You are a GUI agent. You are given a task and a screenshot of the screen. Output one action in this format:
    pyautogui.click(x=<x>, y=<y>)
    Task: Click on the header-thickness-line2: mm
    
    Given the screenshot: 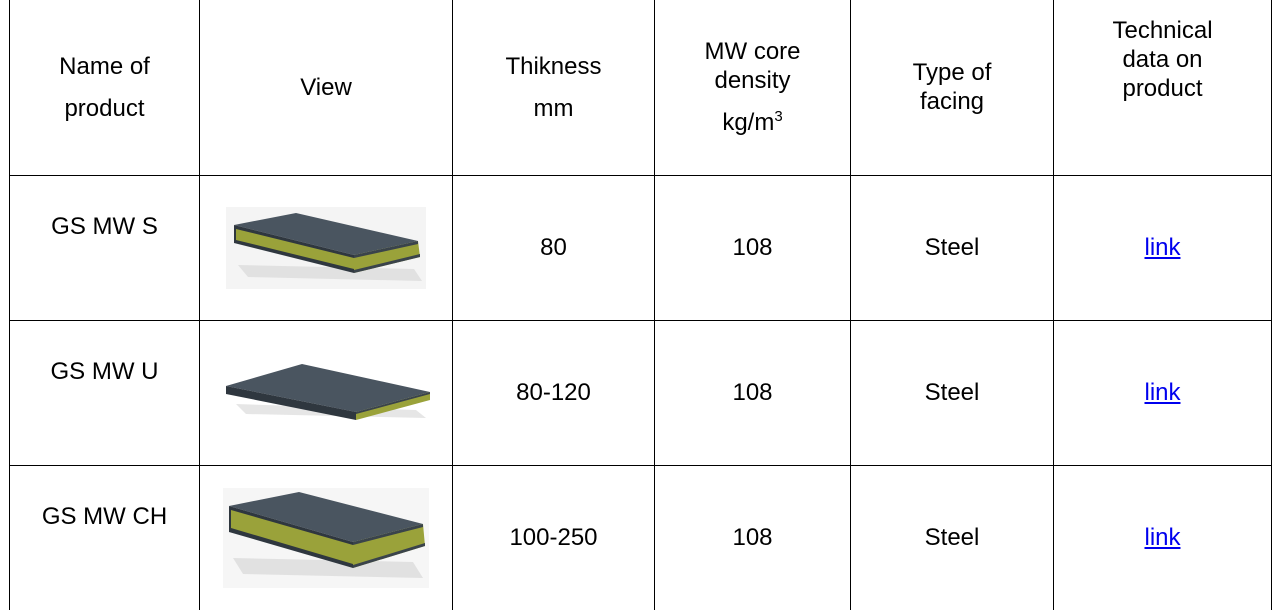 What is the action you would take?
    pyautogui.click(x=553, y=108)
    